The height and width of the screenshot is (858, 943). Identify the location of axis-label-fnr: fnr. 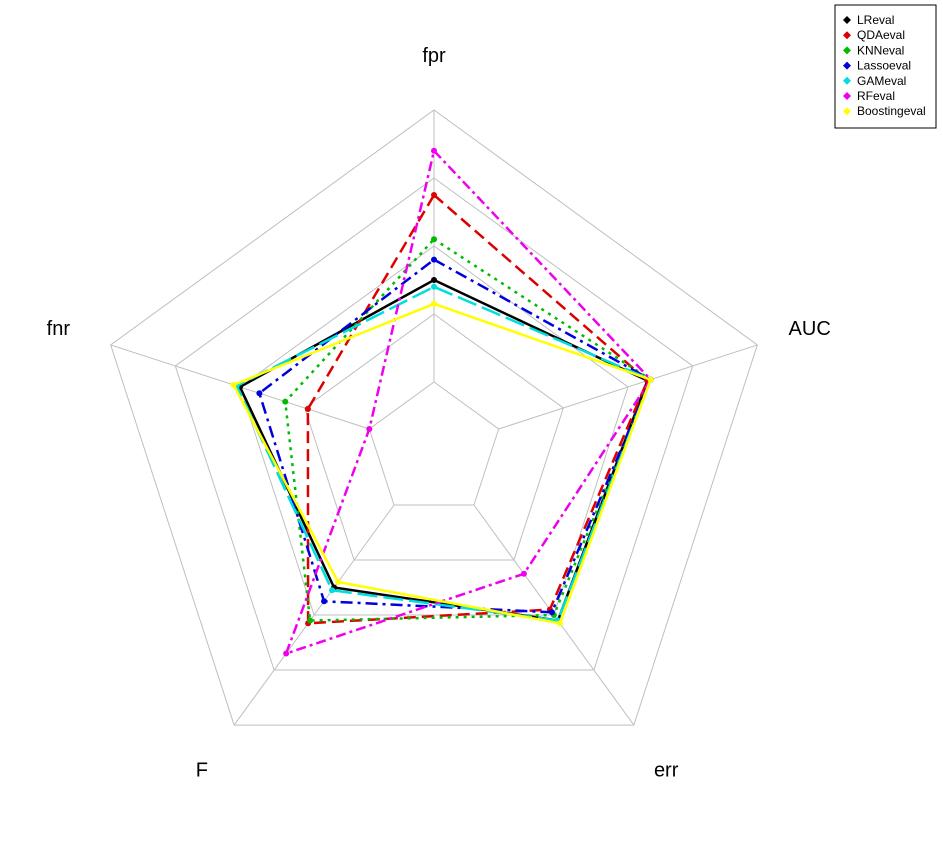
(59, 329).